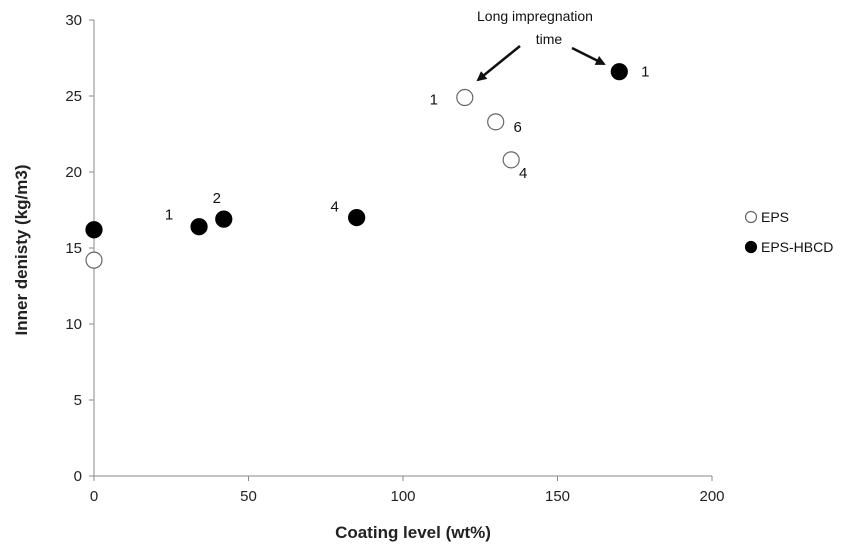 Image resolution: width=846 pixels, height=549 pixels. I want to click on y-tick-label: 30, so click(73, 20).